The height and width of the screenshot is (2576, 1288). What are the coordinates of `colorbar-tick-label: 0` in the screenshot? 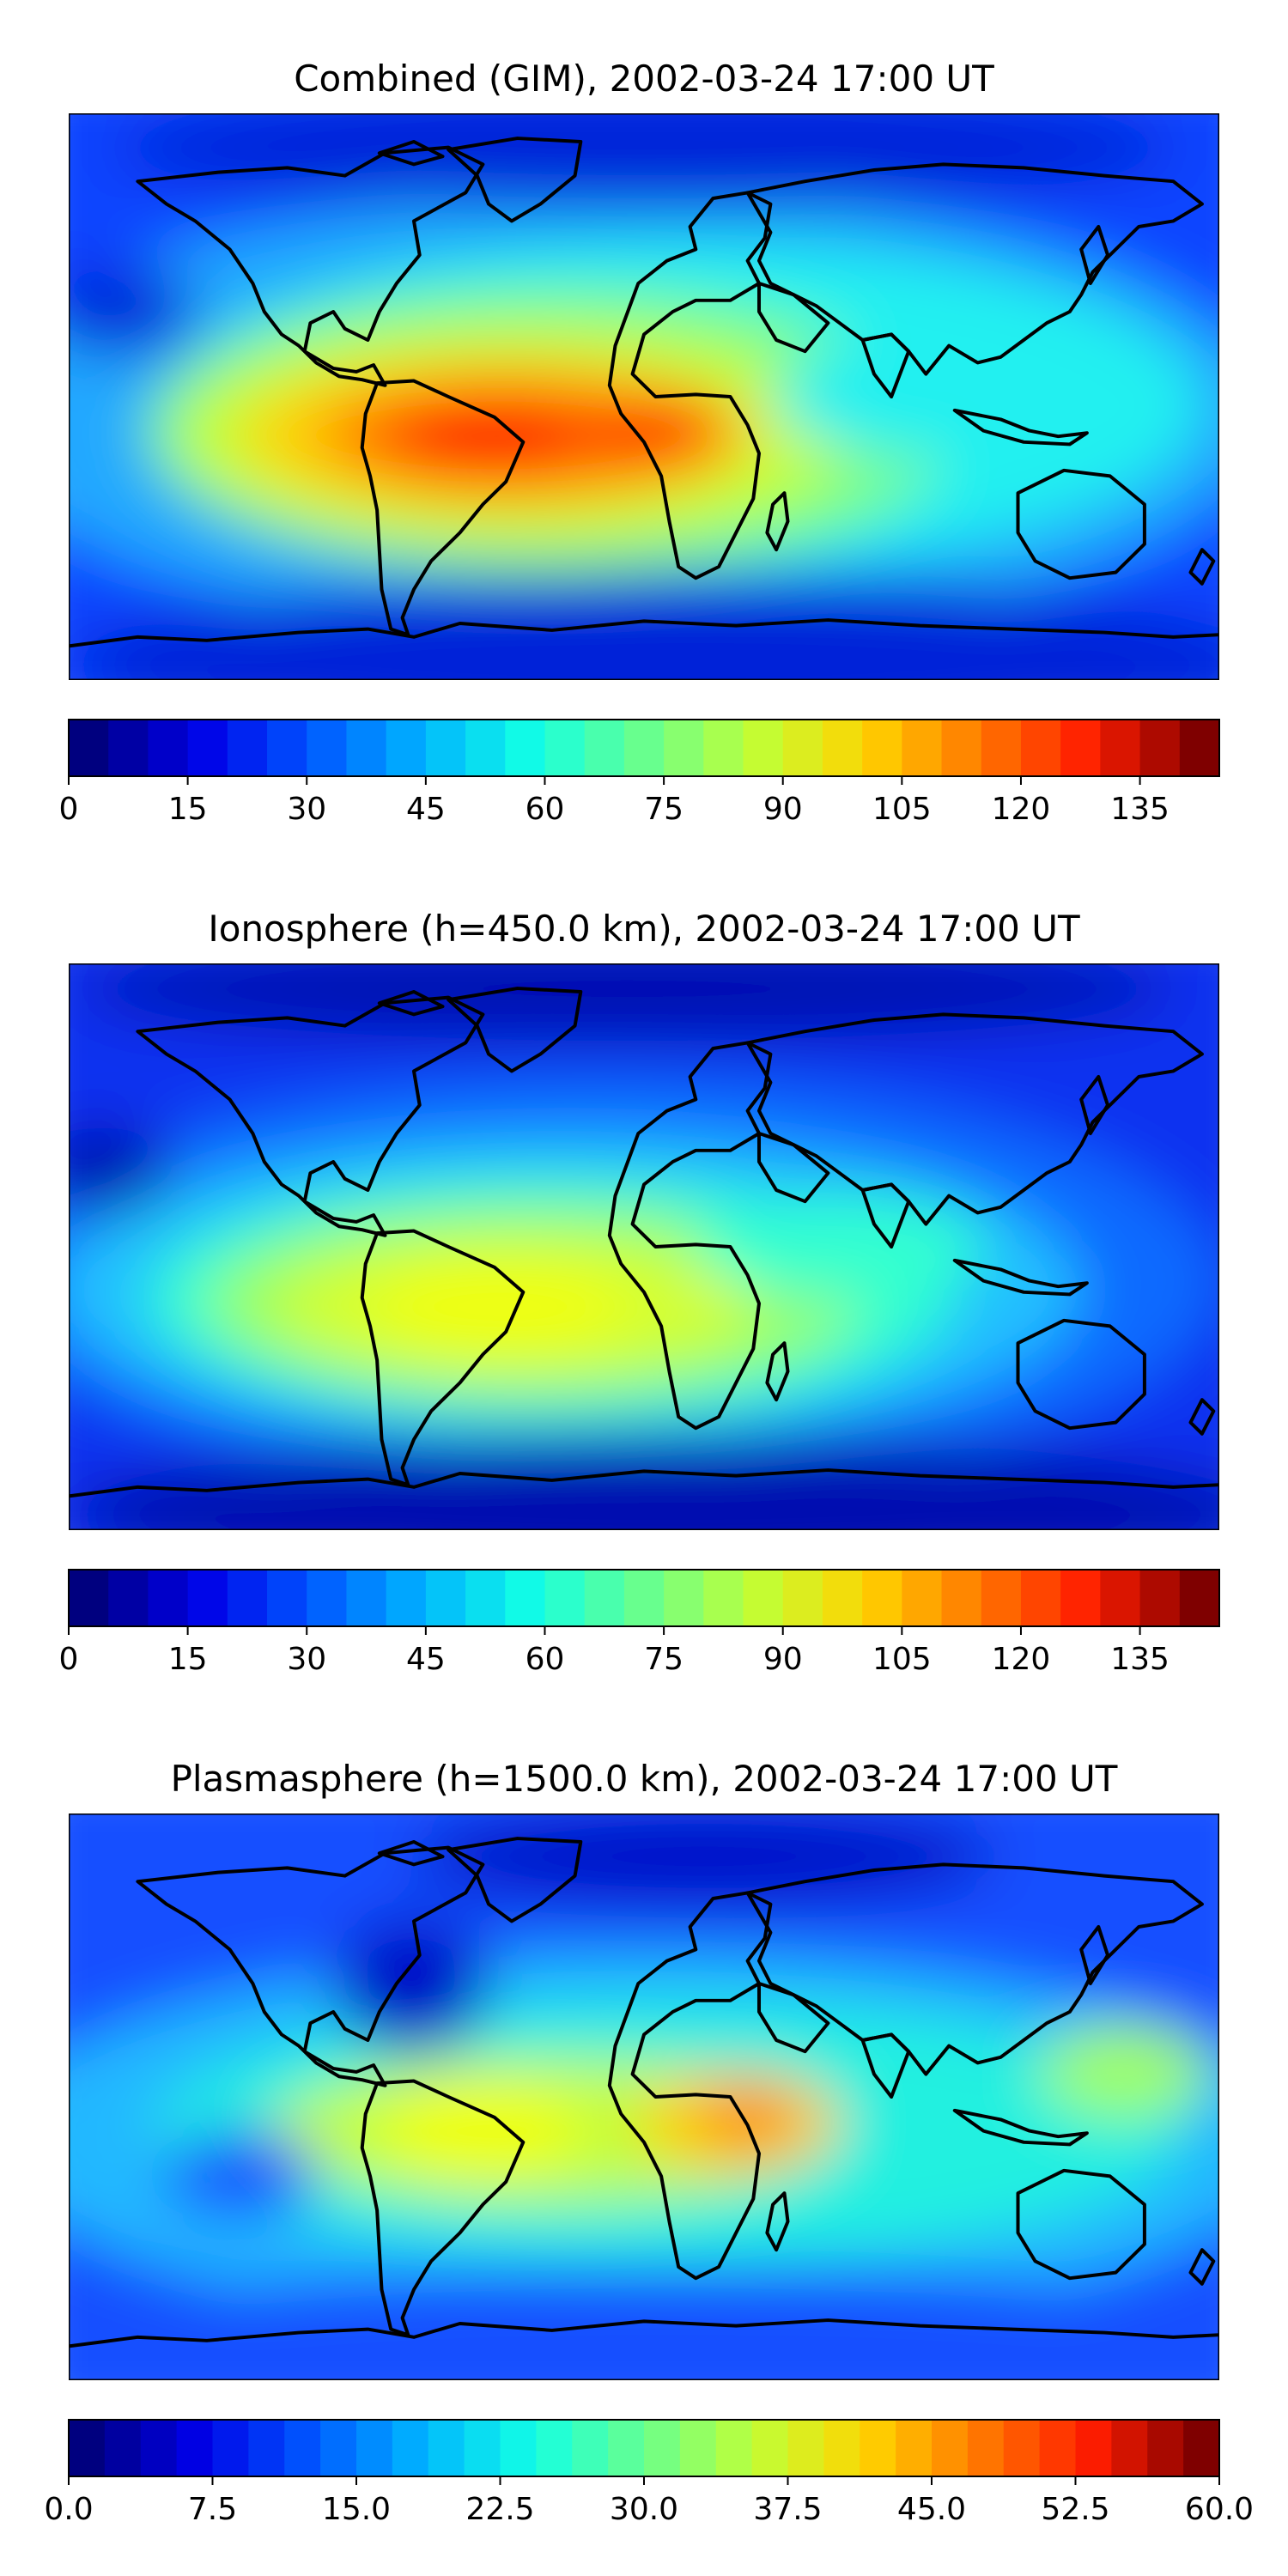 It's located at (69, 1660).